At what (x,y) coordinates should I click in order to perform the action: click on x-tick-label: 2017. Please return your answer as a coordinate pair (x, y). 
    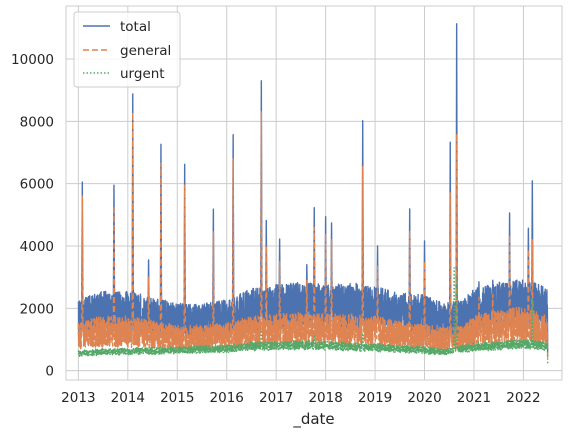
    Looking at the image, I should click on (276, 398).